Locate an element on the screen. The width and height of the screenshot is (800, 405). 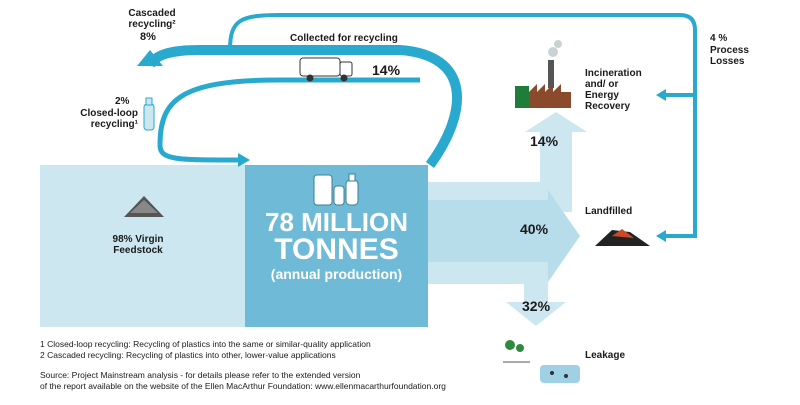
incineration-pct: 14% is located at coordinates (544, 141).